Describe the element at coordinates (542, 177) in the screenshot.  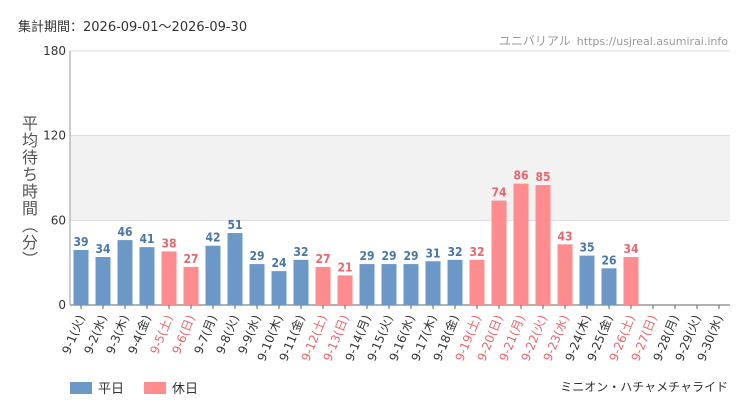
I see `data-label: 85` at that location.